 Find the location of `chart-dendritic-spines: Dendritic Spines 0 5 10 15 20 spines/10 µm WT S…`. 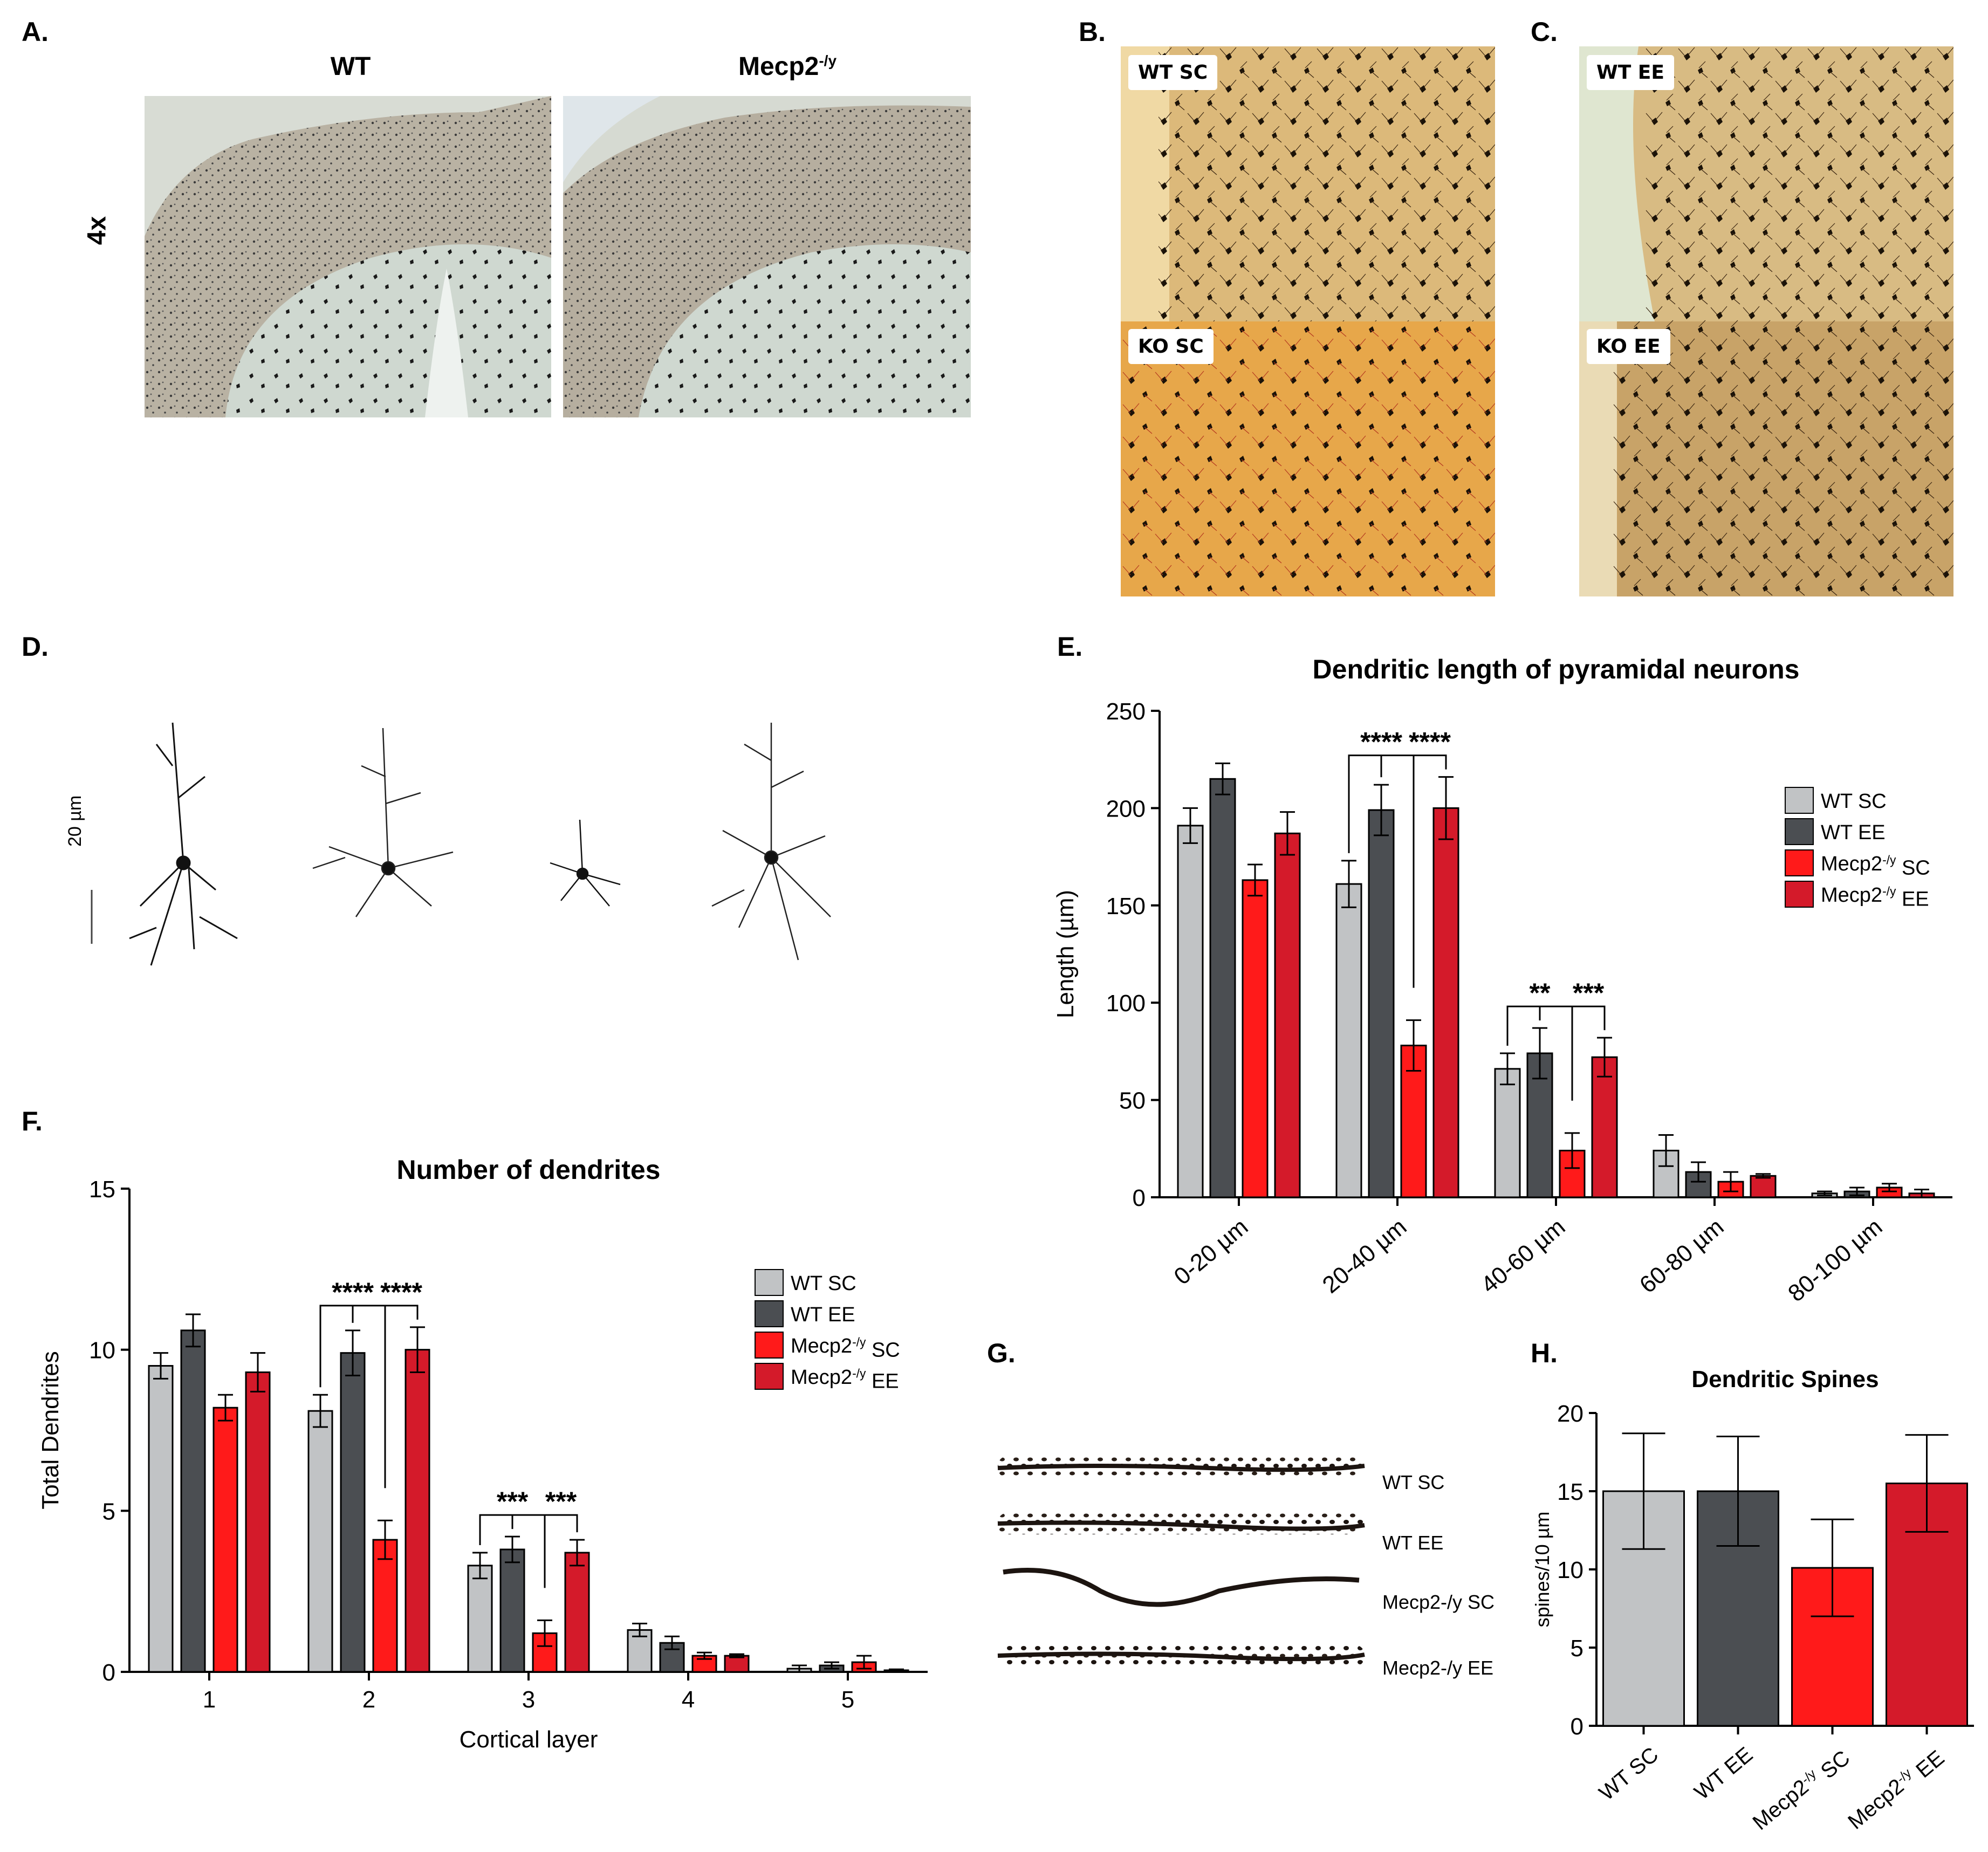

chart-dendritic-spines: Dendritic Spines 0 5 10 15 20 spines/10 µm WT S… is located at coordinates (1753, 1602).